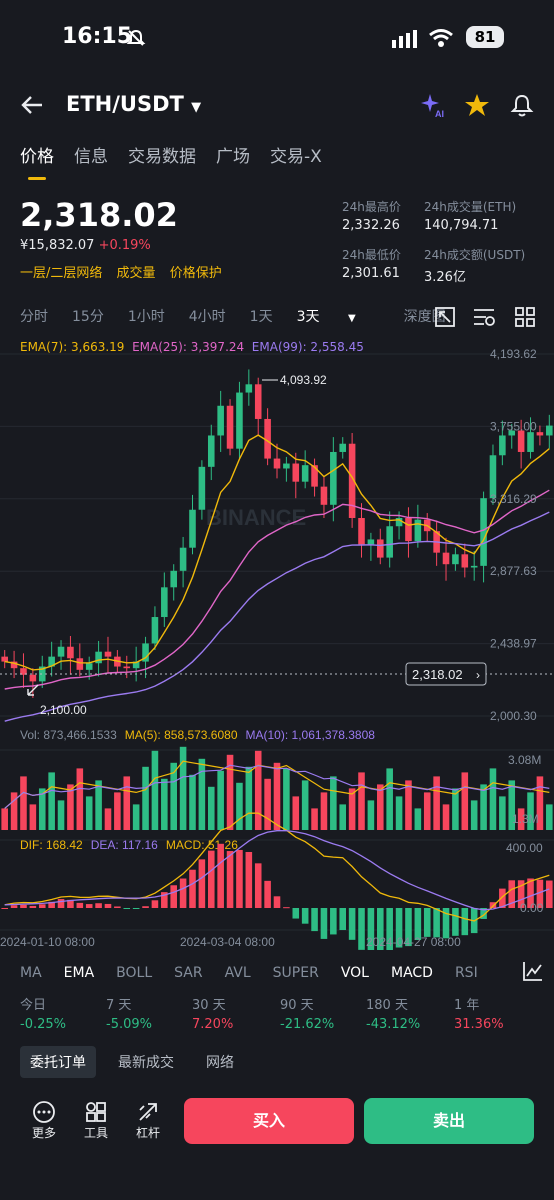  I want to click on interval-15m: 15分, so click(88, 317).